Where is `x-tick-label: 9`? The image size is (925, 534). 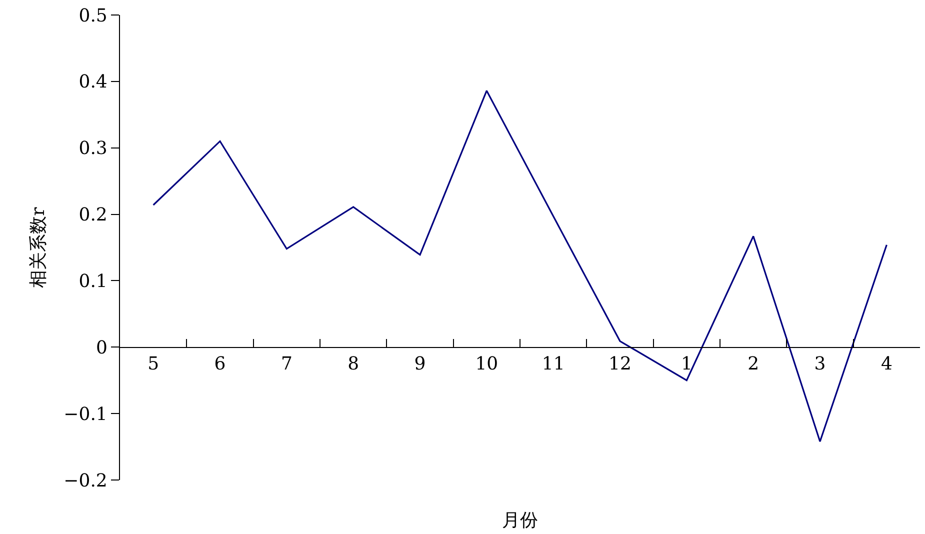
x-tick-label: 9 is located at coordinates (420, 364).